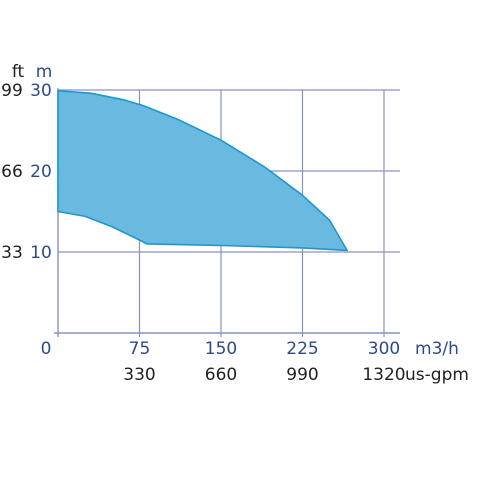 Image resolution: width=480 pixels, height=480 pixels. I want to click on y-tick-label-m: 10, so click(41, 253).